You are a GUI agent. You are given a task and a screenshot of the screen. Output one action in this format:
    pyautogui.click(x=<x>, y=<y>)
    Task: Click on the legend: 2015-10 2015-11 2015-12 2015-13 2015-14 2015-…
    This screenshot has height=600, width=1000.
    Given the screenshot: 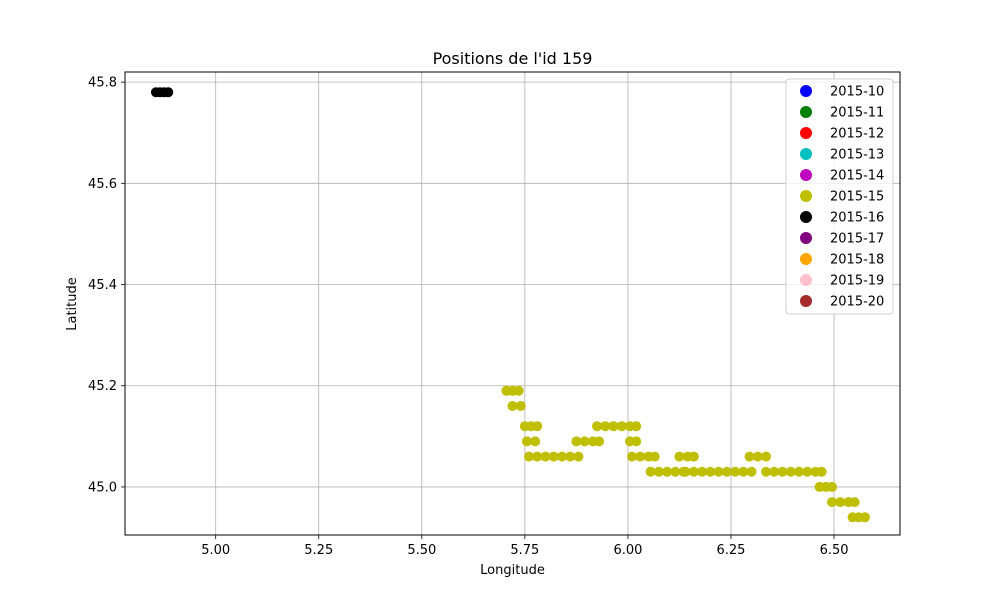 What is the action you would take?
    pyautogui.click(x=839, y=196)
    